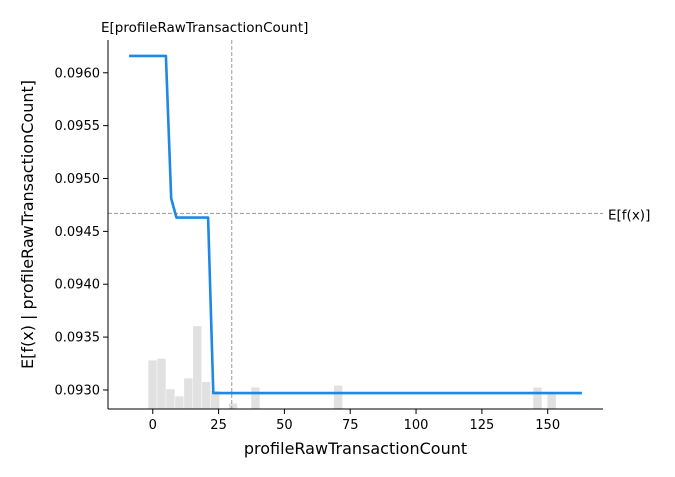  Describe the element at coordinates (350, 425) in the screenshot. I see `x-tick-label: 75` at that location.